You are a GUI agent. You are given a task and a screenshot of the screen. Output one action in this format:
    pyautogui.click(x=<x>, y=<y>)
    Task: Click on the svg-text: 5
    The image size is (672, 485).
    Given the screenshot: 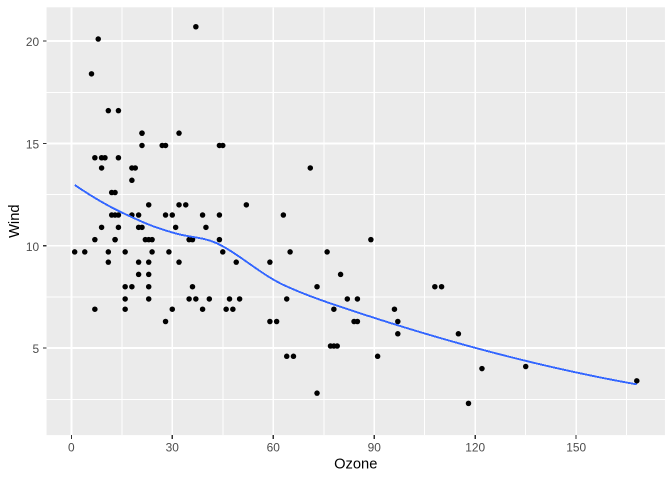 What is the action you would take?
    pyautogui.click(x=36, y=349)
    